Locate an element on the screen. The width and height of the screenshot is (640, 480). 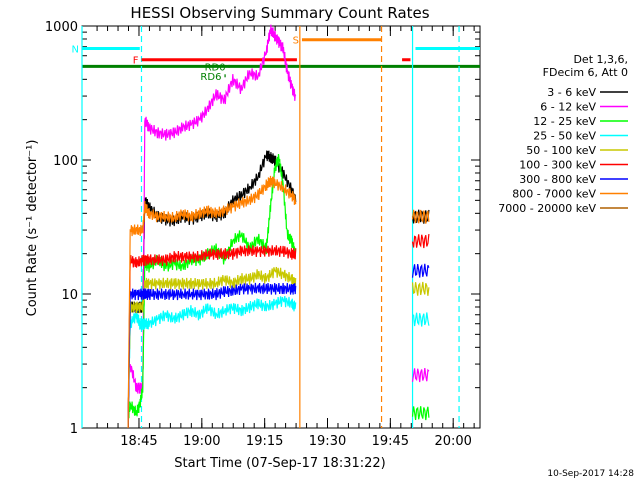
legend-header: FDecim 6, Att 0 is located at coordinates (585, 72).